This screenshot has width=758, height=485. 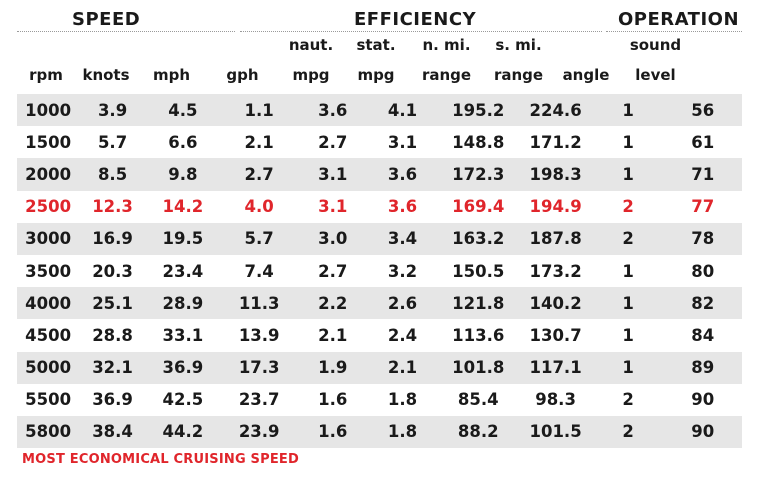 What do you see at coordinates (379, 335) in the screenshot?
I see `table-row: 4500 28.8 33.1 13.9 2.1 2.4 113.6 130.7 1 84` at bounding box center [379, 335].